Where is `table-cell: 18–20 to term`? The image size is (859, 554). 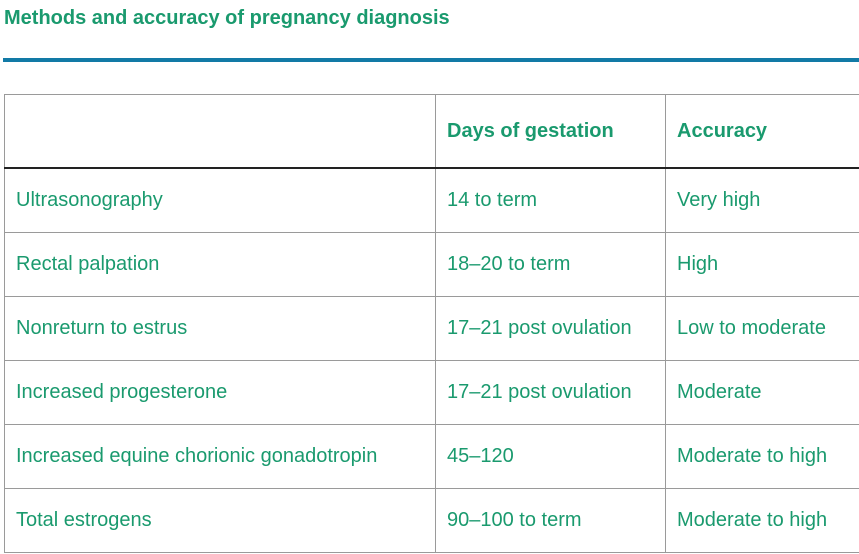
table-cell: 18–20 to term is located at coordinates (550, 264).